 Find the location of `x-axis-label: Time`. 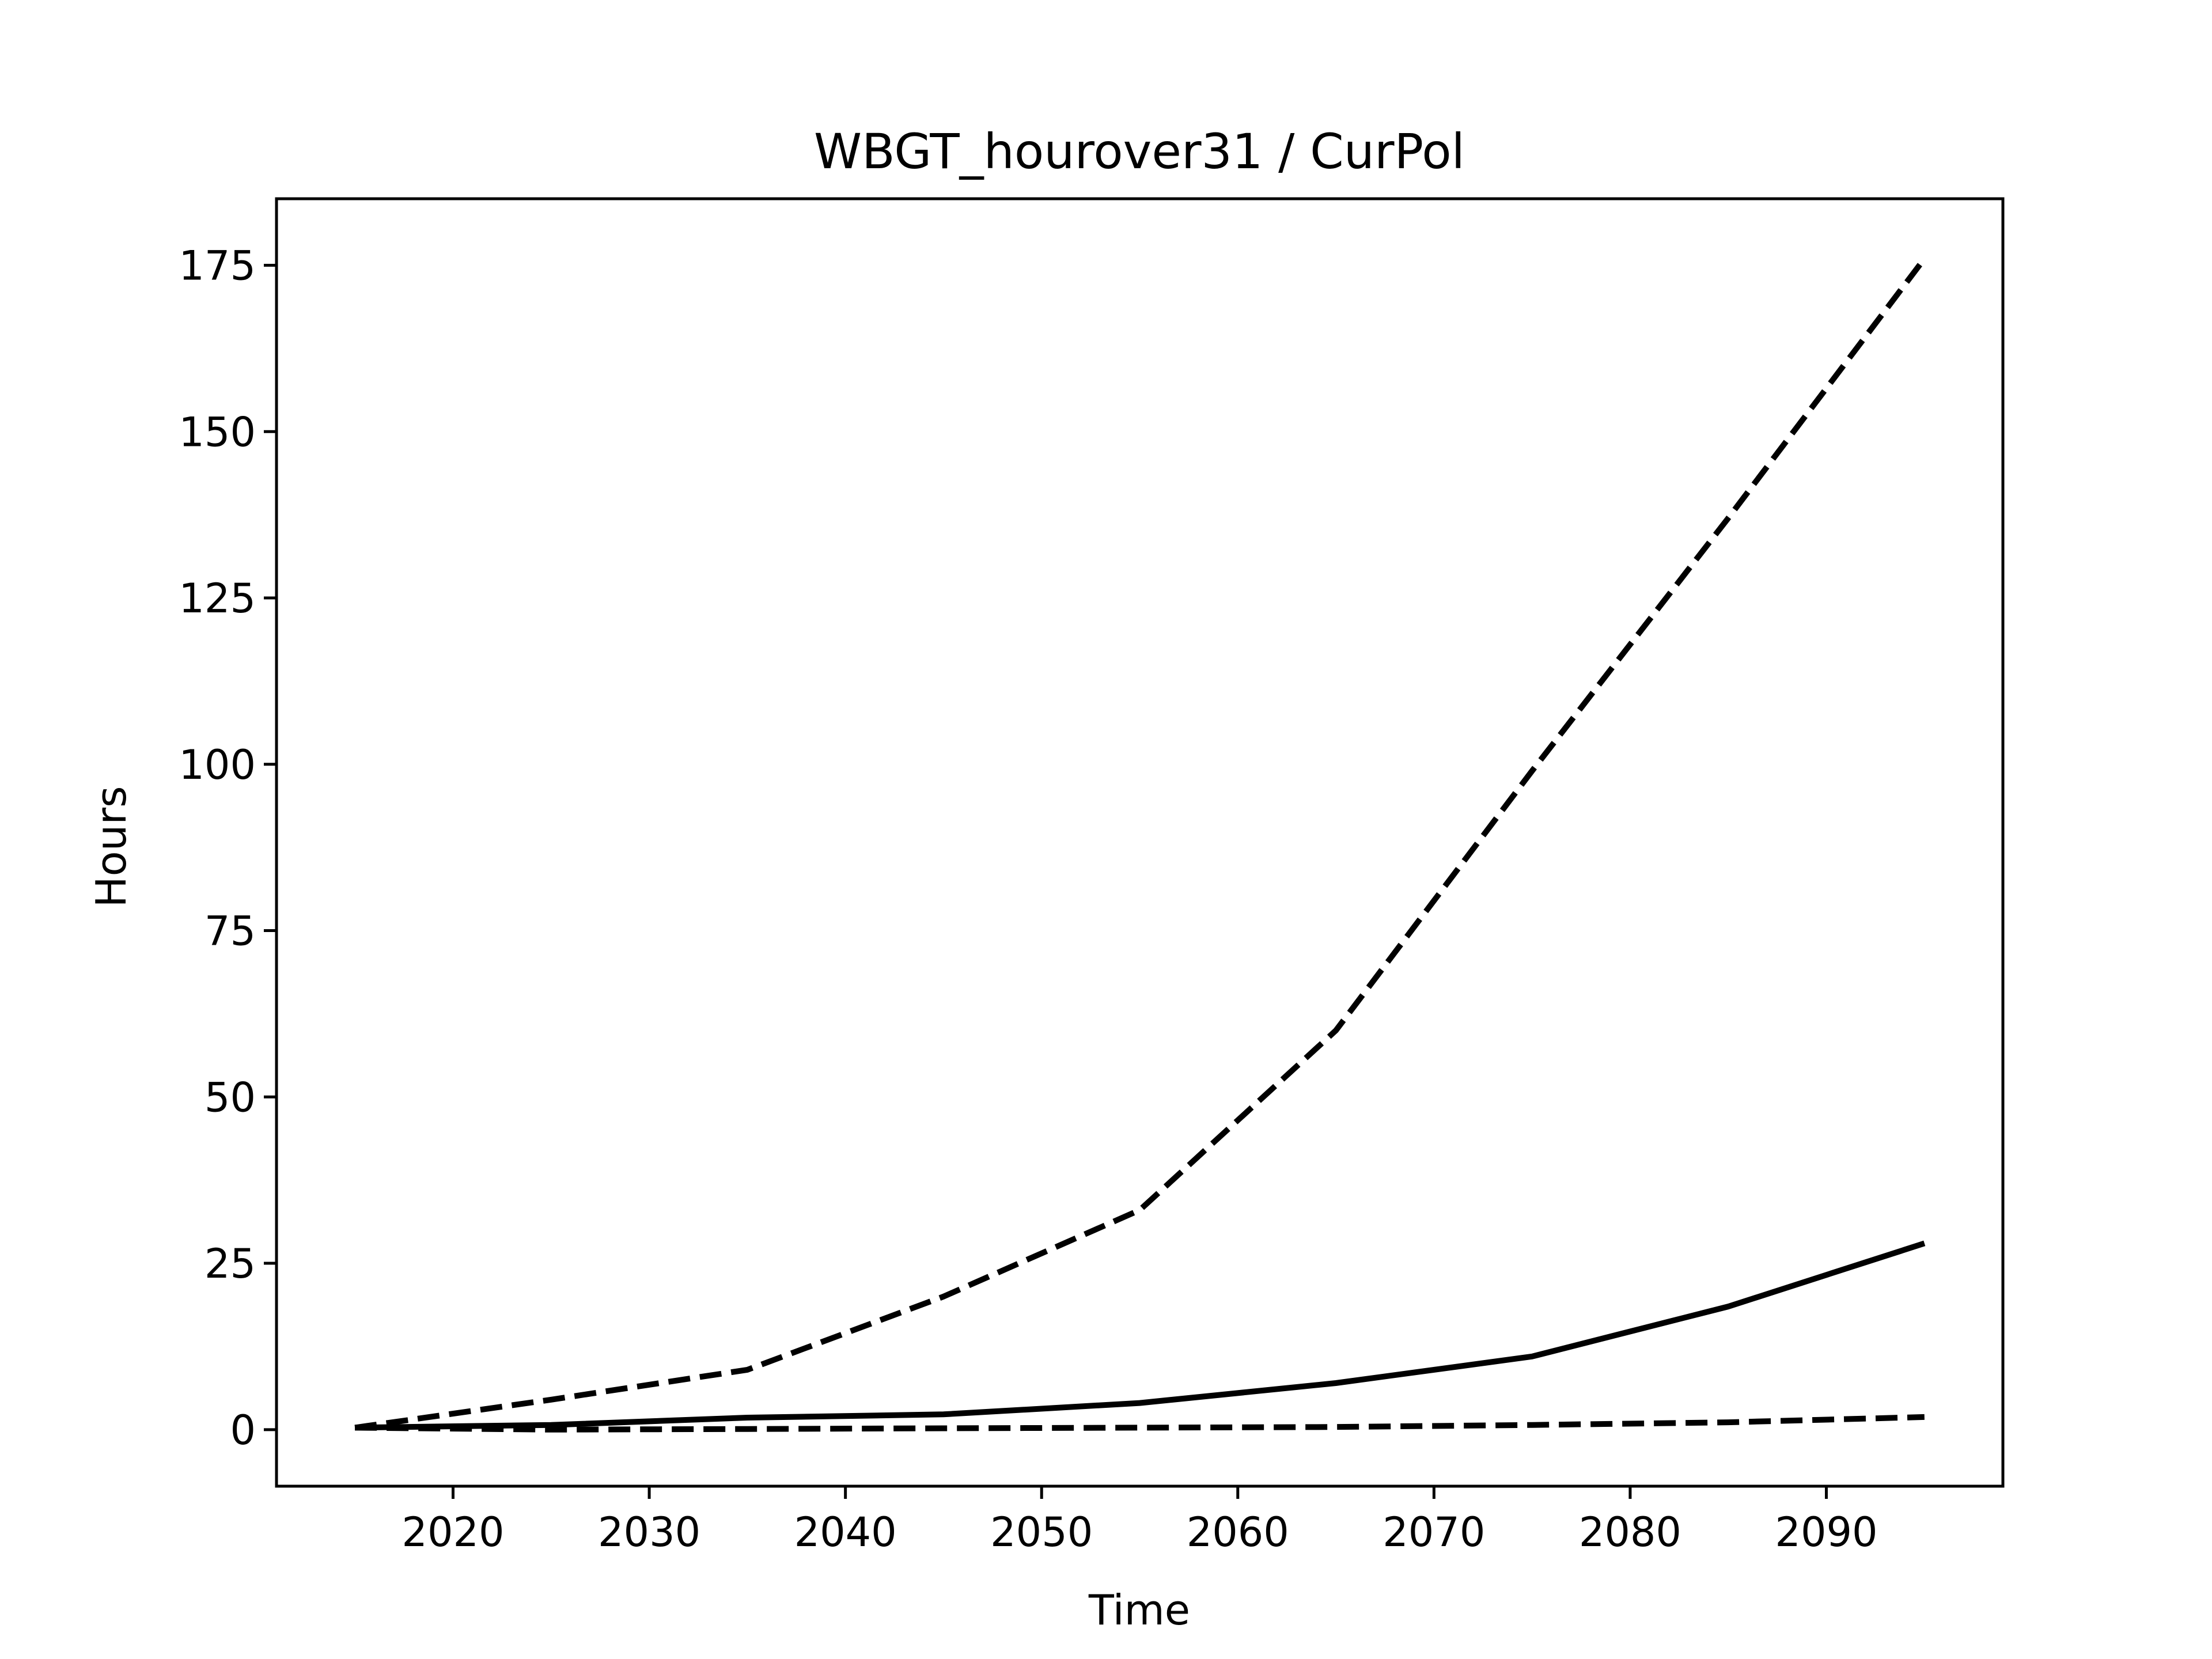

x-axis-label: Time is located at coordinates (1139, 1610).